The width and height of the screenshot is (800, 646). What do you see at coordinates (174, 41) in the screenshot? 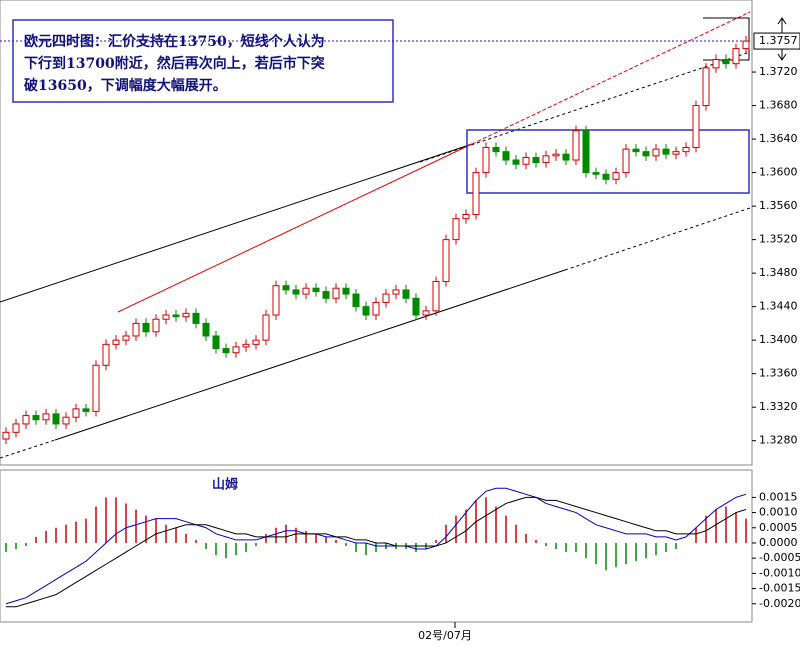
I see `note-line: 欧元四时图：汇价支持在13750，短线个人认为` at bounding box center [174, 41].